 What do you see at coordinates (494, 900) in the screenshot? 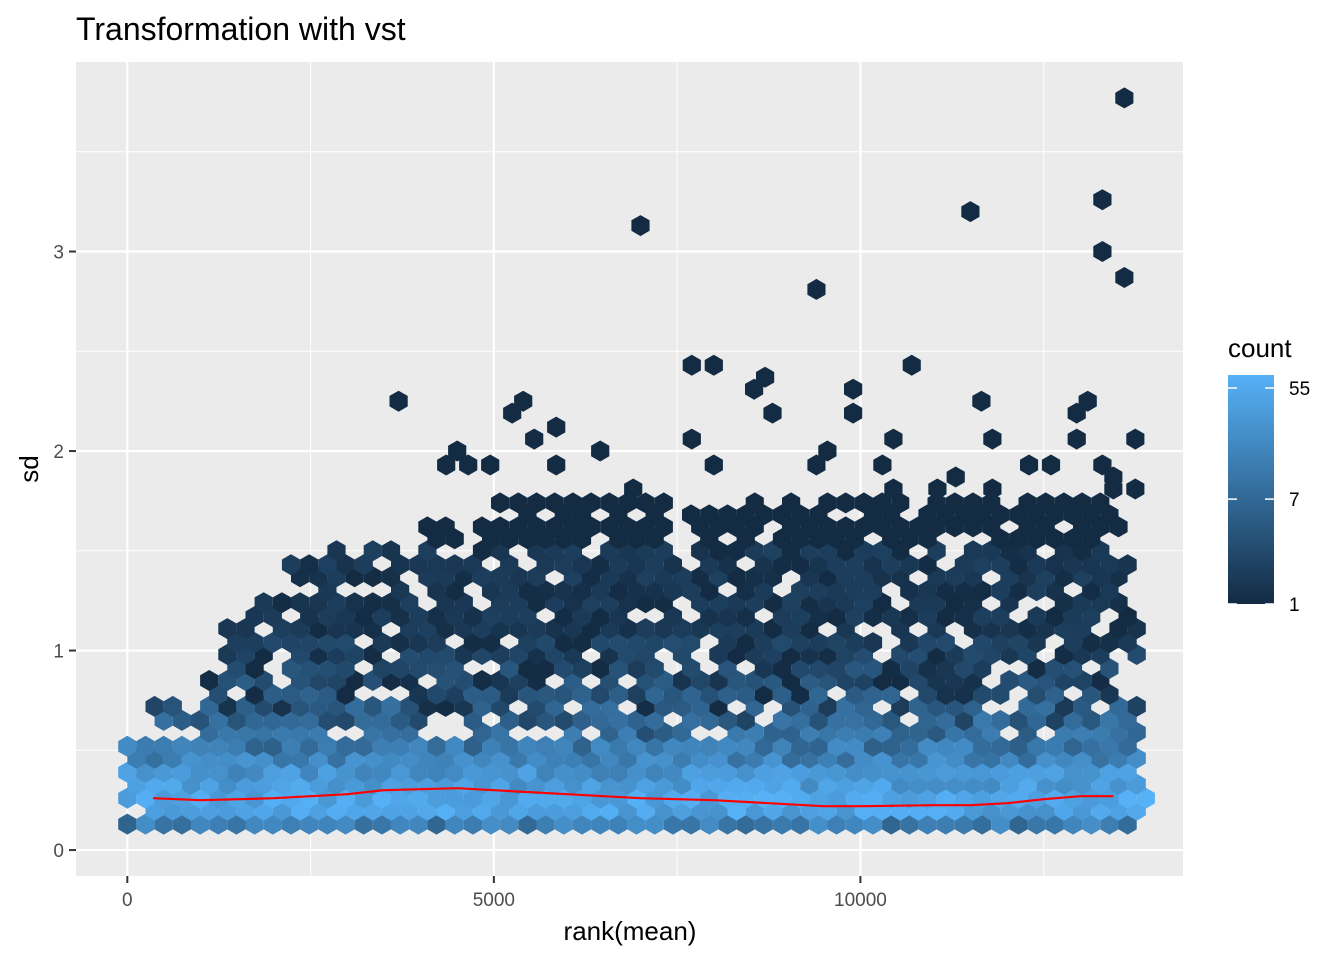
I see `x-tick-label: 5000` at bounding box center [494, 900].